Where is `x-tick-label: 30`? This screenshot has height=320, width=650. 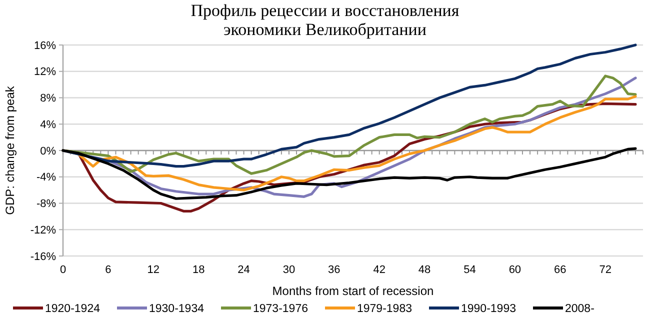 x-tick-label: 30 is located at coordinates (289, 270).